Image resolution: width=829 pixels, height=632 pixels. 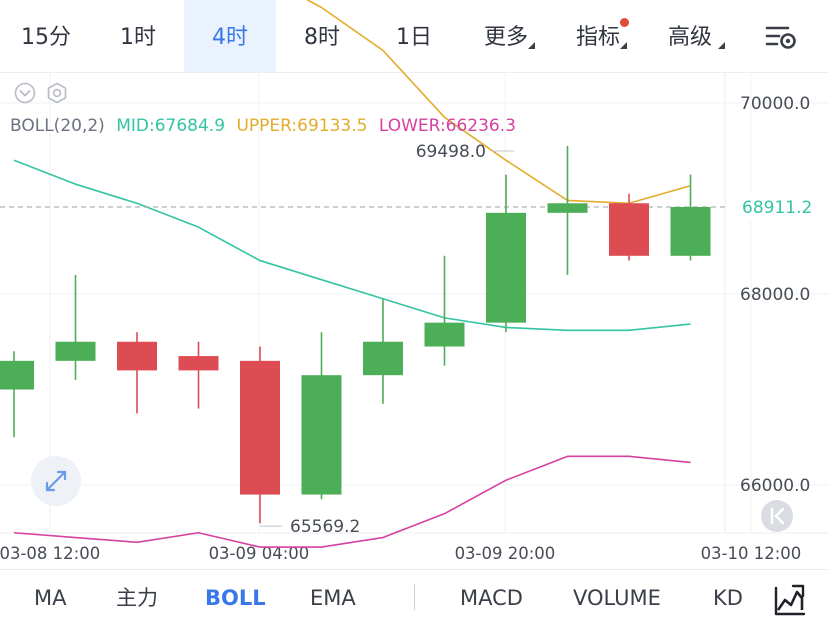 I want to click on indicator-tab-main-force: 主力, so click(x=137, y=598).